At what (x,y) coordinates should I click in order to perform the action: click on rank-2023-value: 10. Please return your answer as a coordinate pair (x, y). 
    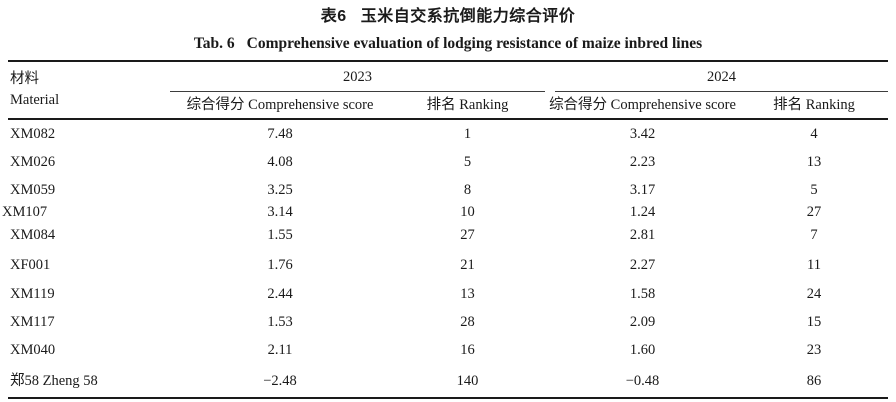
    Looking at the image, I should click on (467, 212).